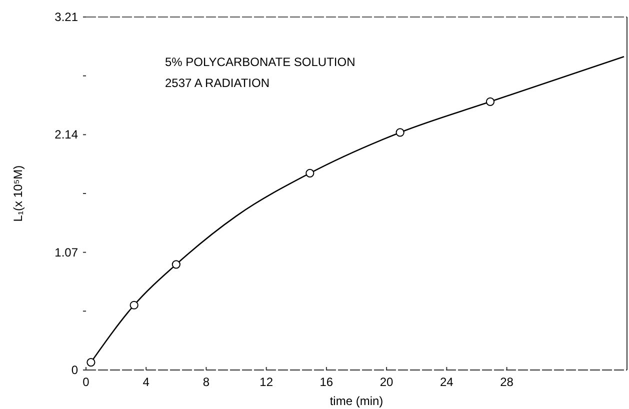  I want to click on x-tick-label: 16, so click(327, 382).